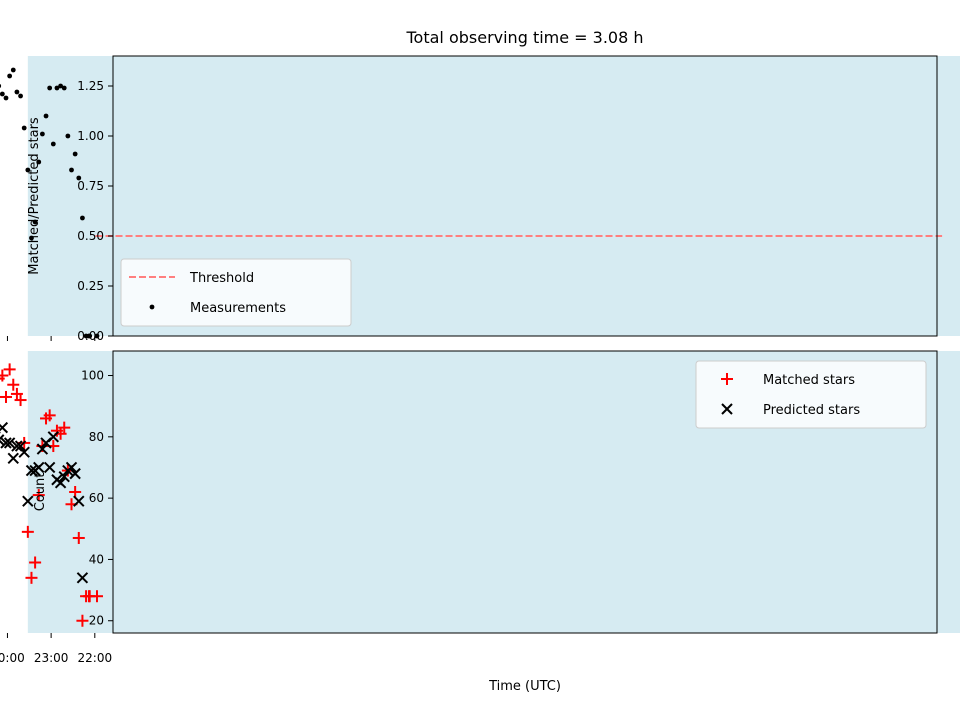 The image size is (960, 720). What do you see at coordinates (97, 498) in the screenshot?
I see `p1-y-ticks: 20 40 60 80 100` at bounding box center [97, 498].